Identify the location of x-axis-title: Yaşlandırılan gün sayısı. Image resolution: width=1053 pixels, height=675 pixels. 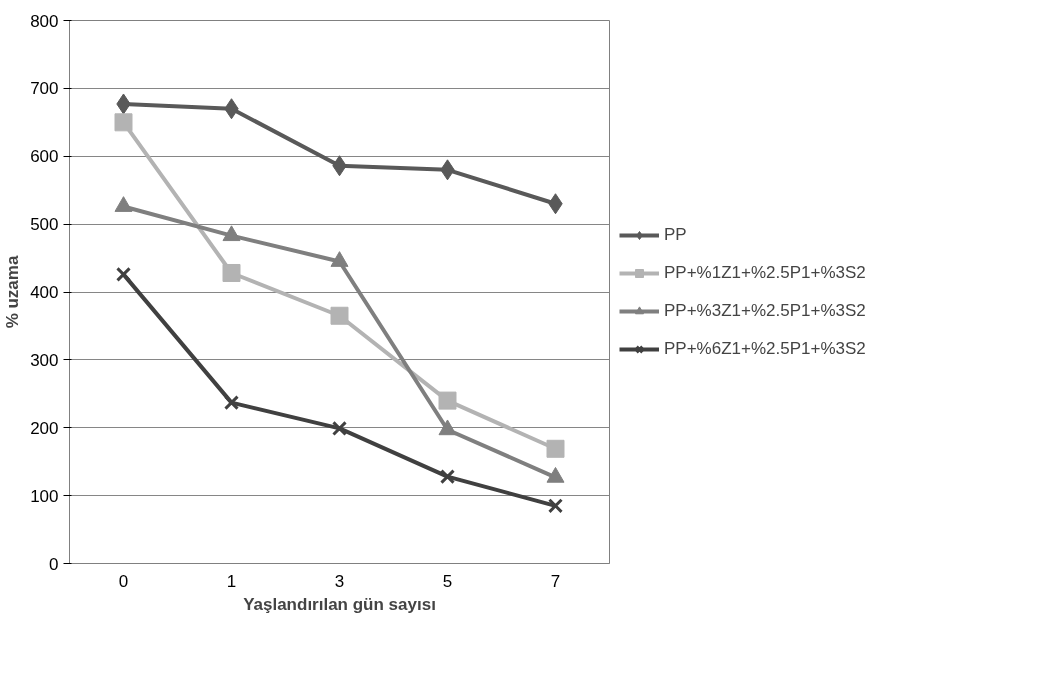
(339, 604).